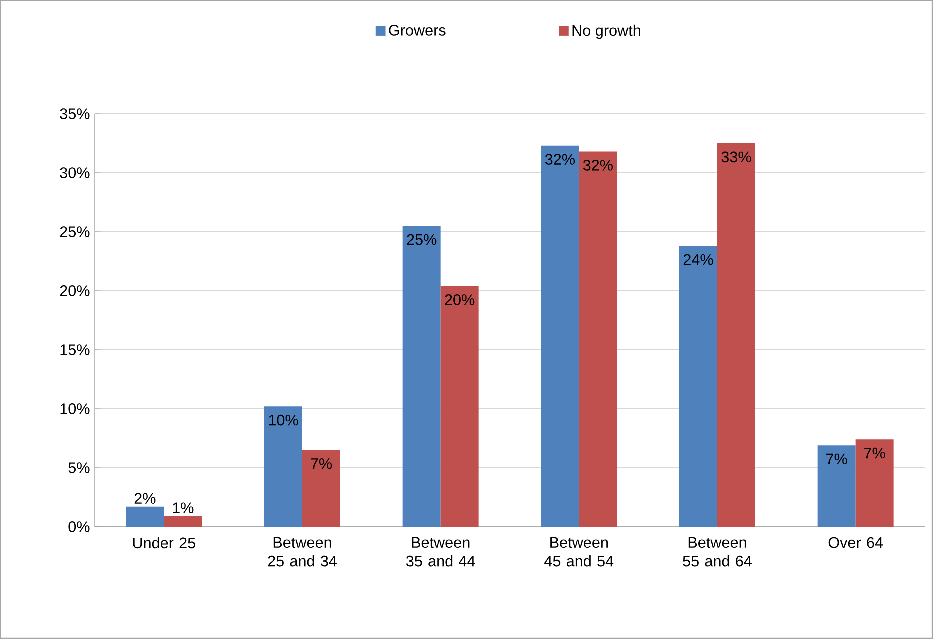 This screenshot has width=933, height=639. Describe the element at coordinates (283, 420) in the screenshot. I see `data-label: 10%` at that location.